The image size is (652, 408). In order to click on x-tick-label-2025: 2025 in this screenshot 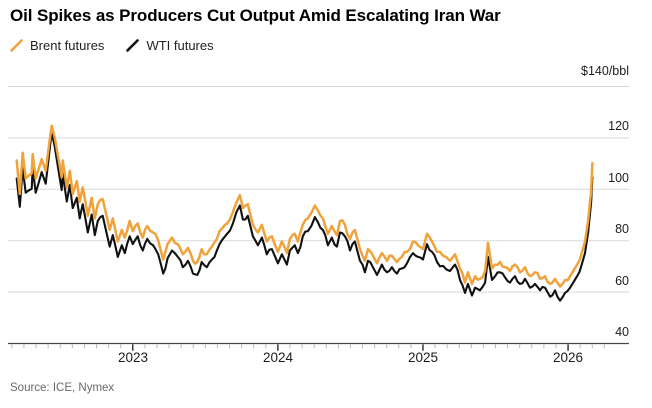, I will do `click(423, 357)`.